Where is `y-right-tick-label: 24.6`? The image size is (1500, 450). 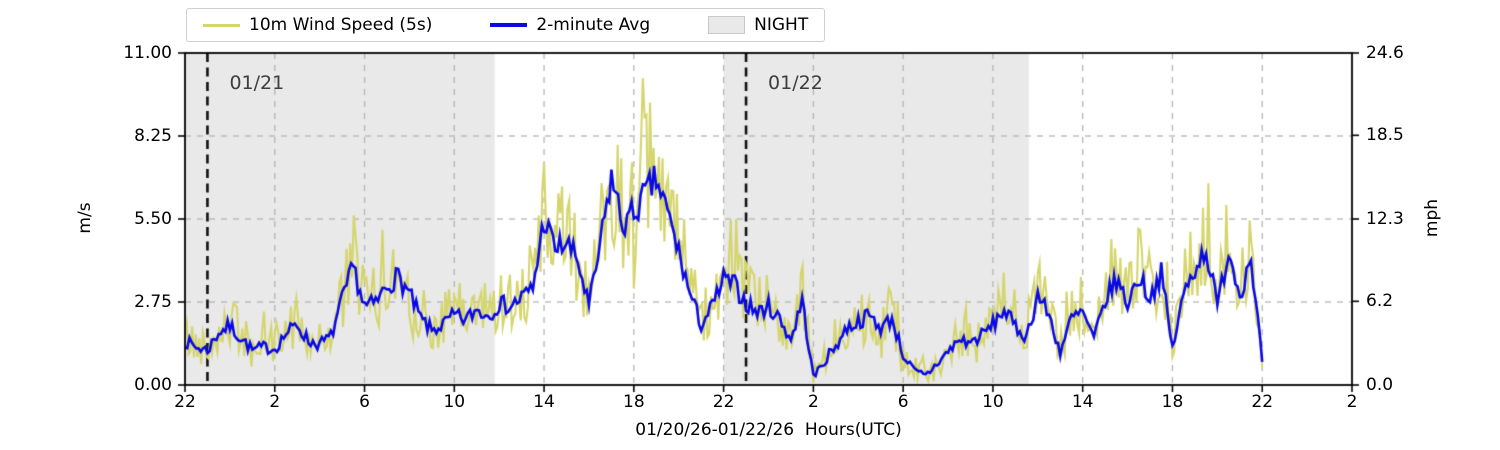 y-right-tick-label: 24.6 is located at coordinates (1385, 53).